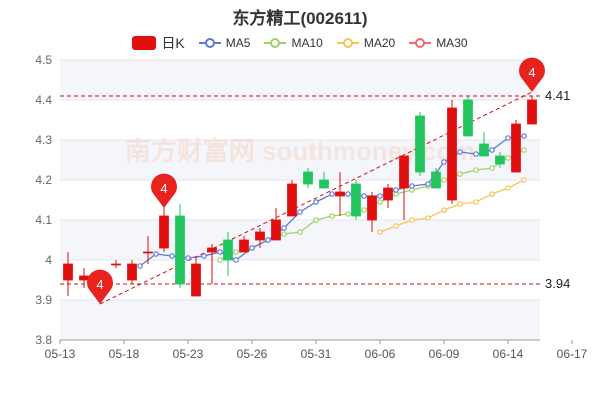 The image size is (600, 400). I want to click on legend: 日K MA5 MA10 MA20 MA30, so click(300, 43).